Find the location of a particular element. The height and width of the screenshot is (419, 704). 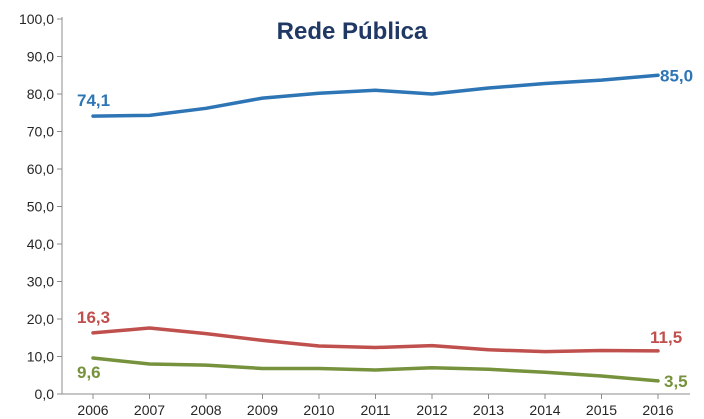

data-label: 74,1 is located at coordinates (93, 100).